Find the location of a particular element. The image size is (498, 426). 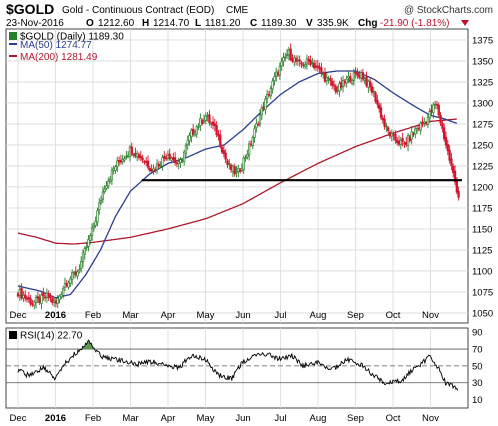

price-y-tick-label: 1075 is located at coordinates (482, 292).